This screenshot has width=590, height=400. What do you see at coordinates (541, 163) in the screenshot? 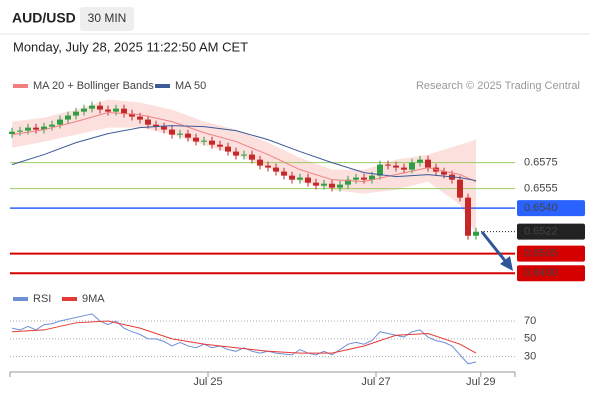
I see `level-label: 0.6575` at bounding box center [541, 163].